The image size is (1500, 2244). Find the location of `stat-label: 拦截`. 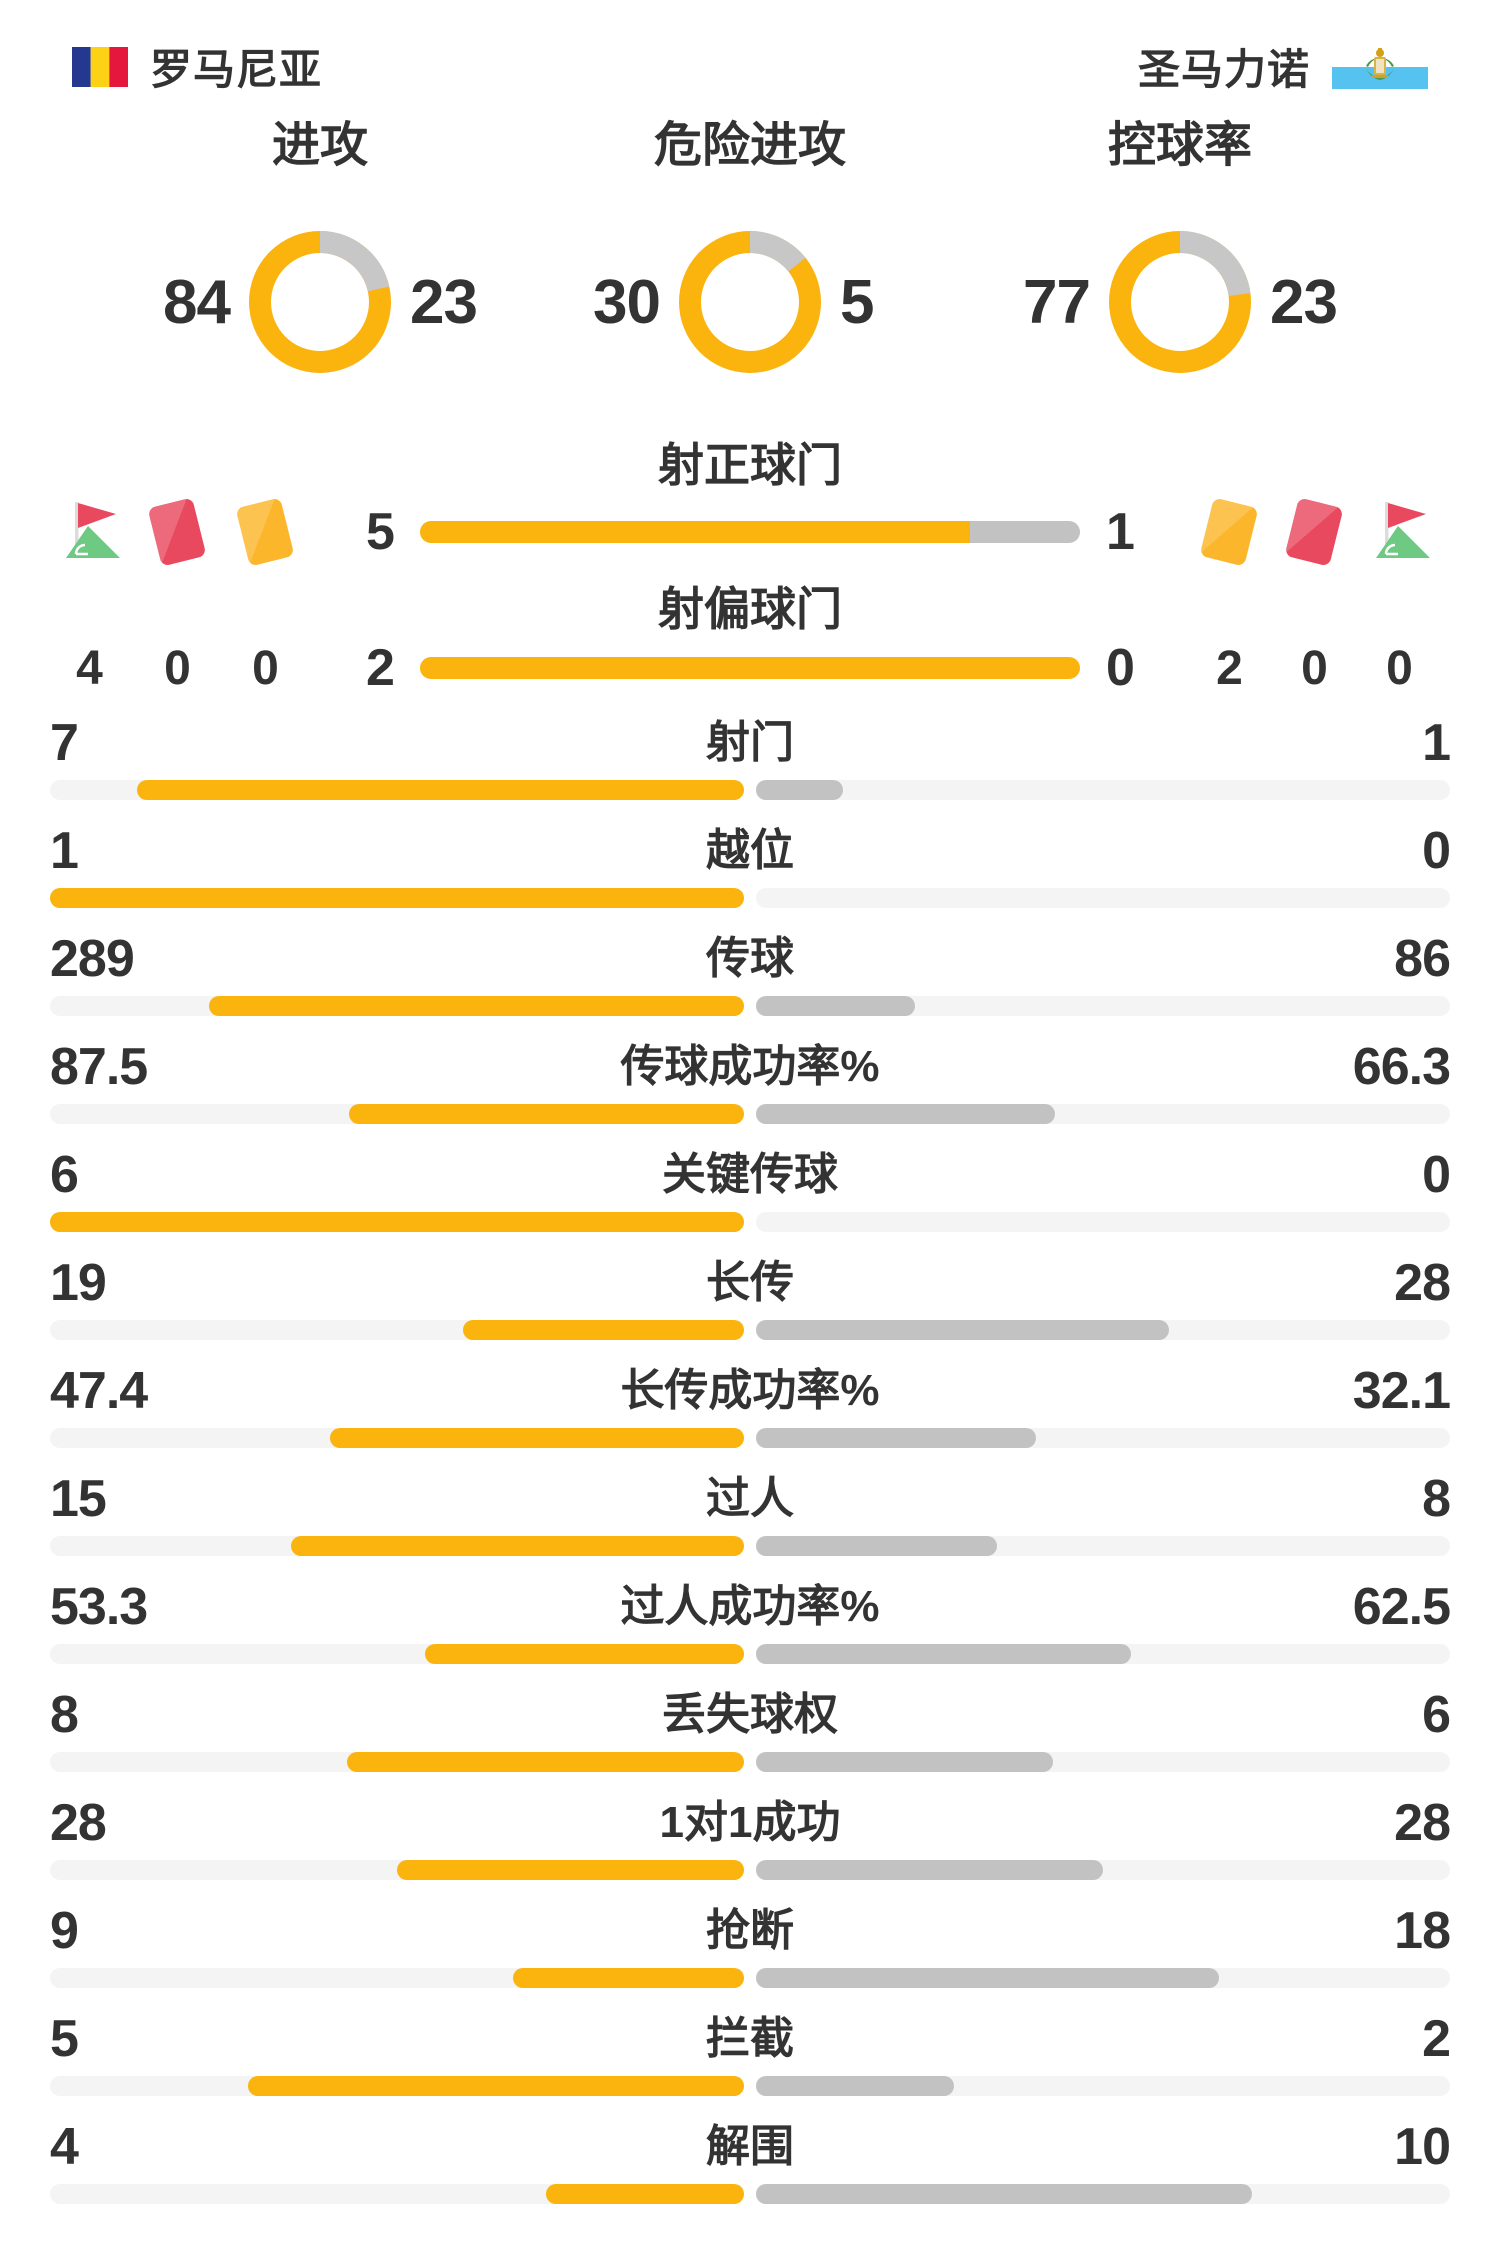

stat-label: 拦截 is located at coordinates (750, 2038).